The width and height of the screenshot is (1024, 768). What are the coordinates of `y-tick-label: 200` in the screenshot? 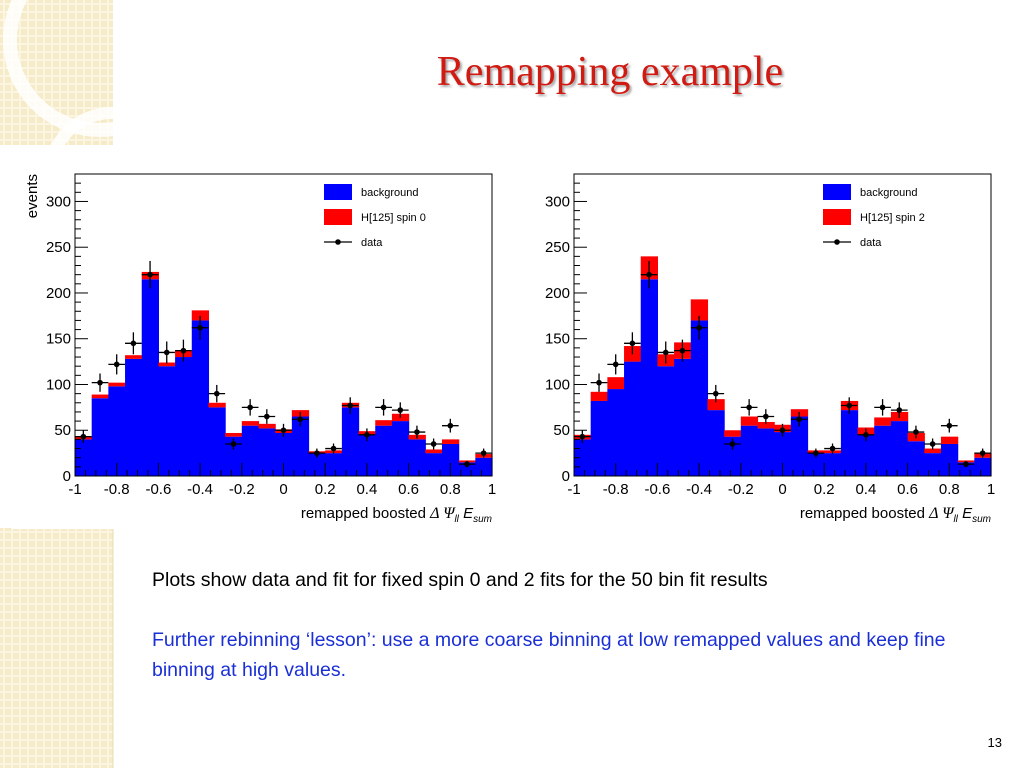 It's located at (58, 293).